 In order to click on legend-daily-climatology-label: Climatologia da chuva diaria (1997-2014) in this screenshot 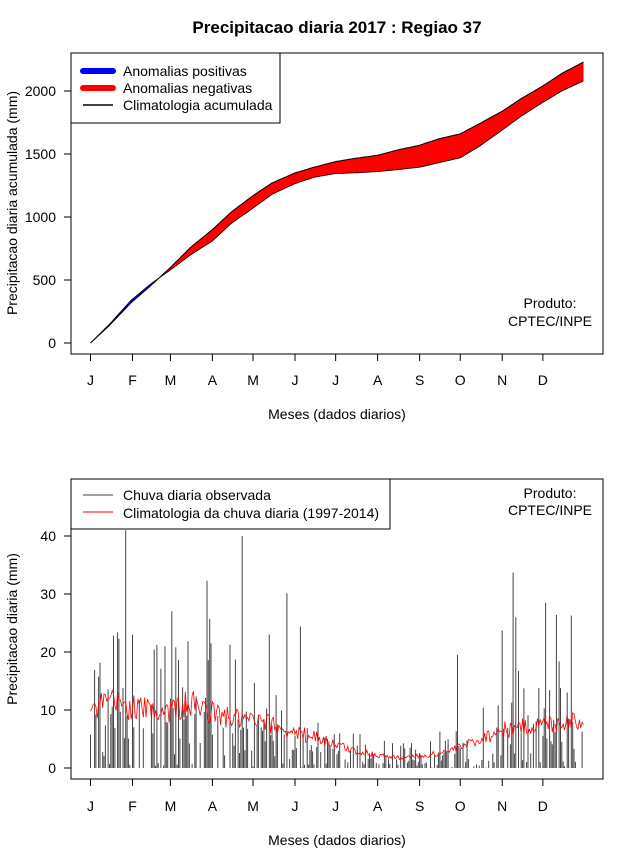, I will do `click(251, 513)`.